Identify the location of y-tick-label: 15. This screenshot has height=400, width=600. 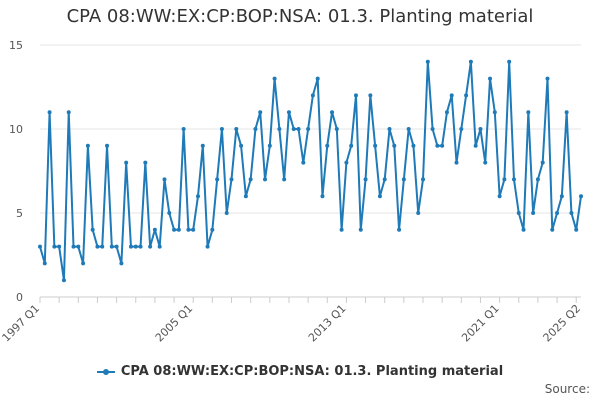
(16, 45).